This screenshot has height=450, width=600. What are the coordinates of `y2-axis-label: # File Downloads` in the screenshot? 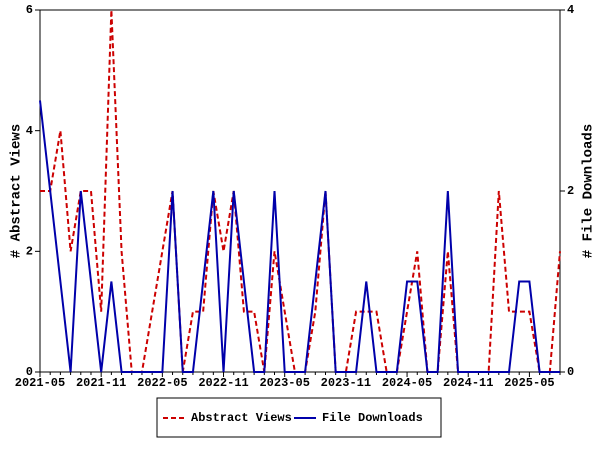 It's located at (589, 191).